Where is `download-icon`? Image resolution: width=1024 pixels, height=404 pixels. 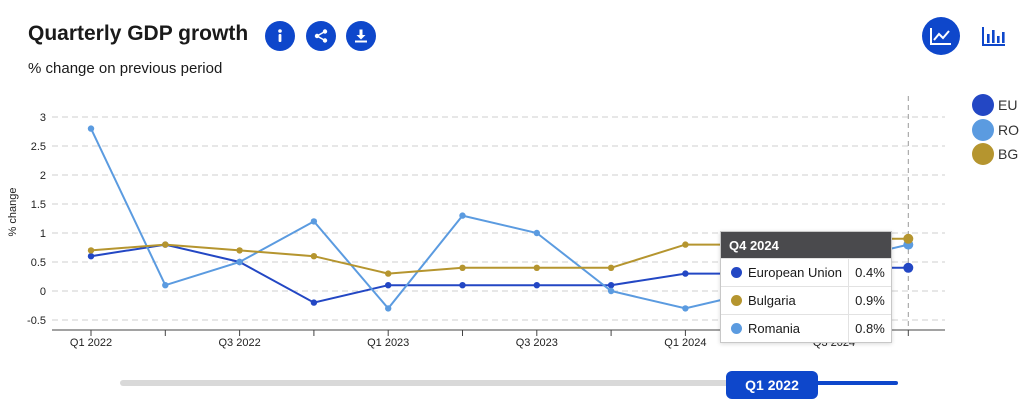 download-icon is located at coordinates (361, 36).